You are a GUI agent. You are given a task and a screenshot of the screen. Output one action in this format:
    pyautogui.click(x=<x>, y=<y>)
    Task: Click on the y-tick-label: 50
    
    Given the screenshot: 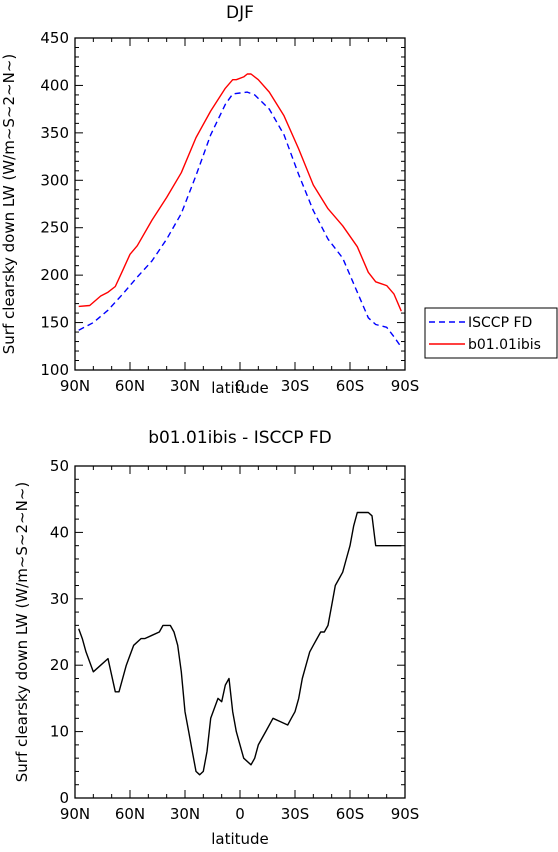 What is the action you would take?
    pyautogui.click(x=59, y=466)
    